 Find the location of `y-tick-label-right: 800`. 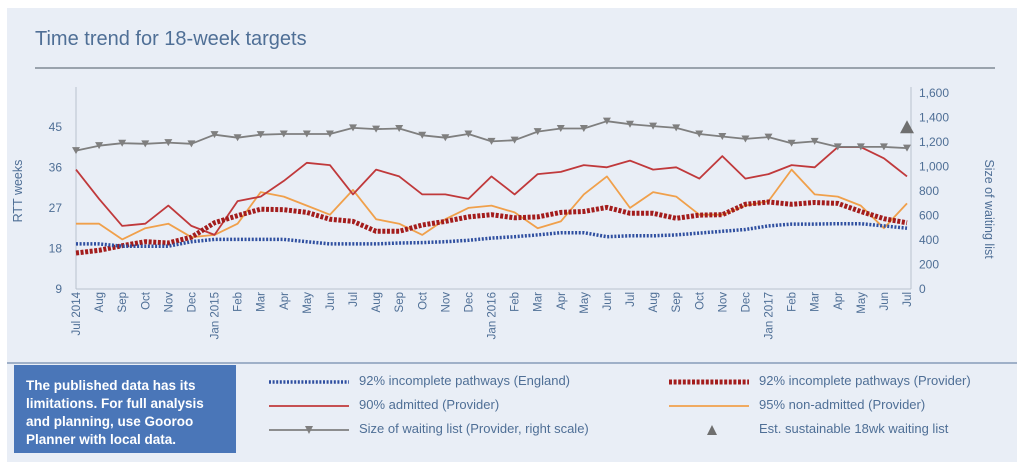

y-tick-label-right: 800 is located at coordinates (929, 191).